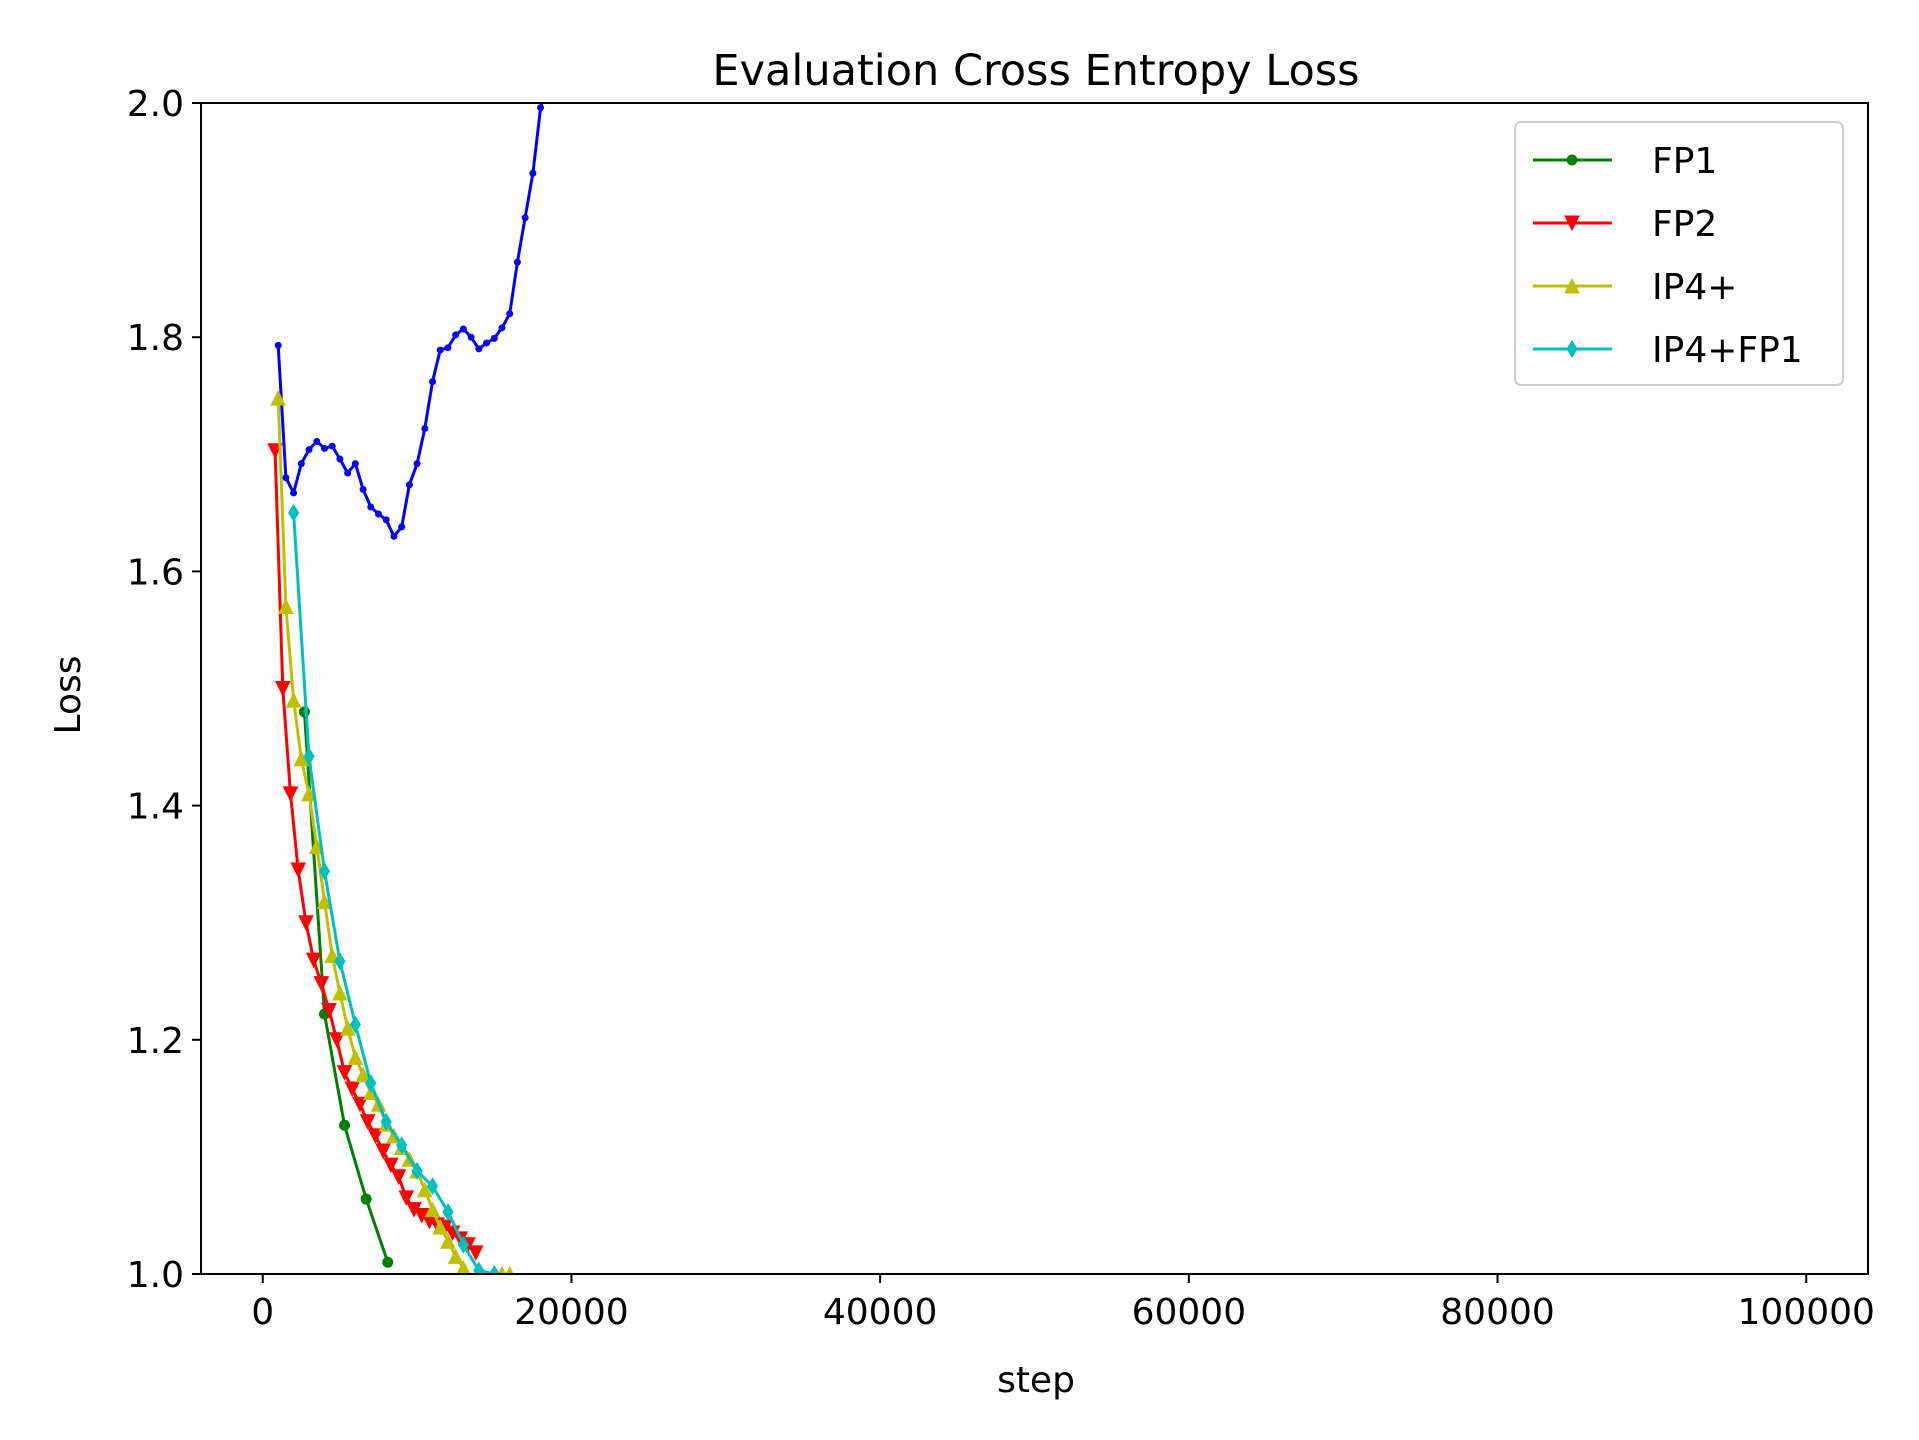  I want to click on x-tick-label: 40000, so click(880, 1312).